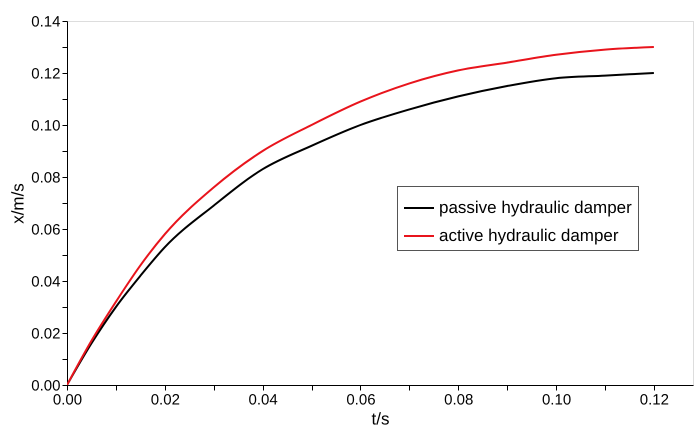  What do you see at coordinates (45, 126) in the screenshot?
I see `y-tick-label: 0.10` at bounding box center [45, 126].